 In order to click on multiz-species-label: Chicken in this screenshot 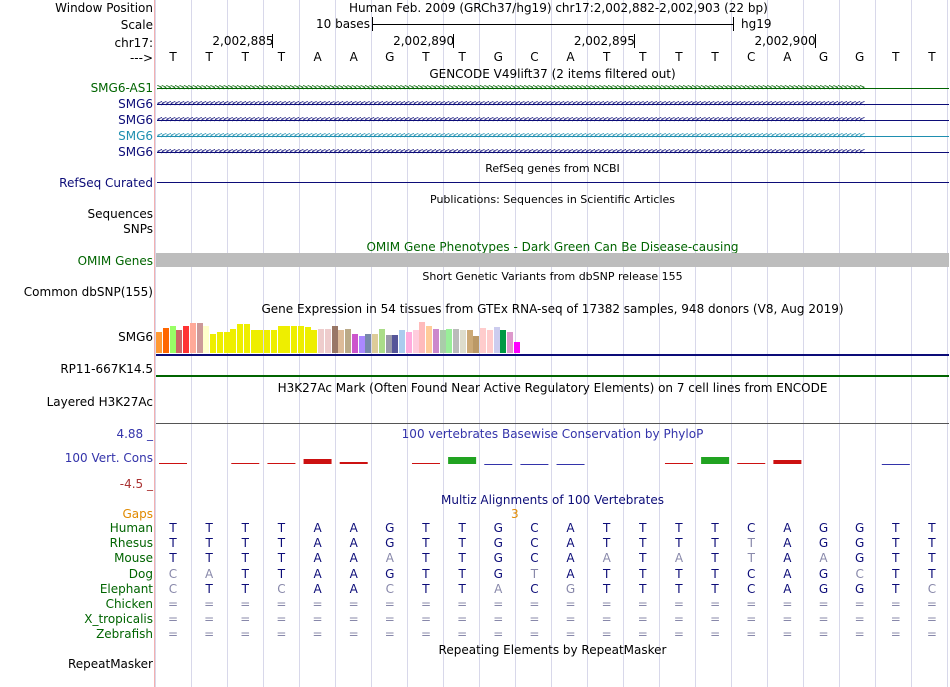, I will do `click(129, 604)`.